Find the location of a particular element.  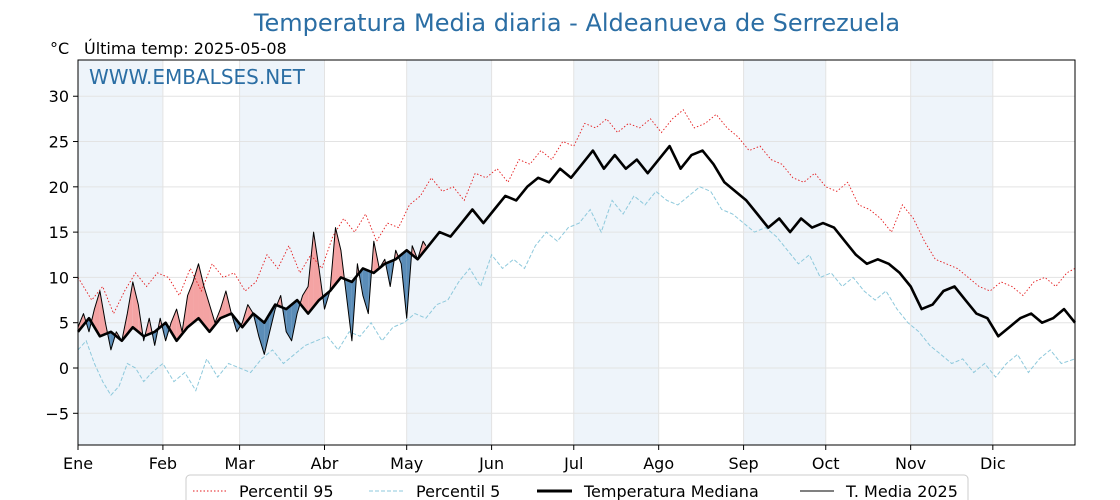

y-tick-label: 30 is located at coordinates (59, 96).